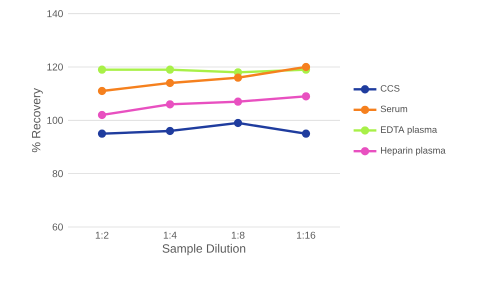  Describe the element at coordinates (170, 235) in the screenshot. I see `x-tick-label: 1:4` at that location.